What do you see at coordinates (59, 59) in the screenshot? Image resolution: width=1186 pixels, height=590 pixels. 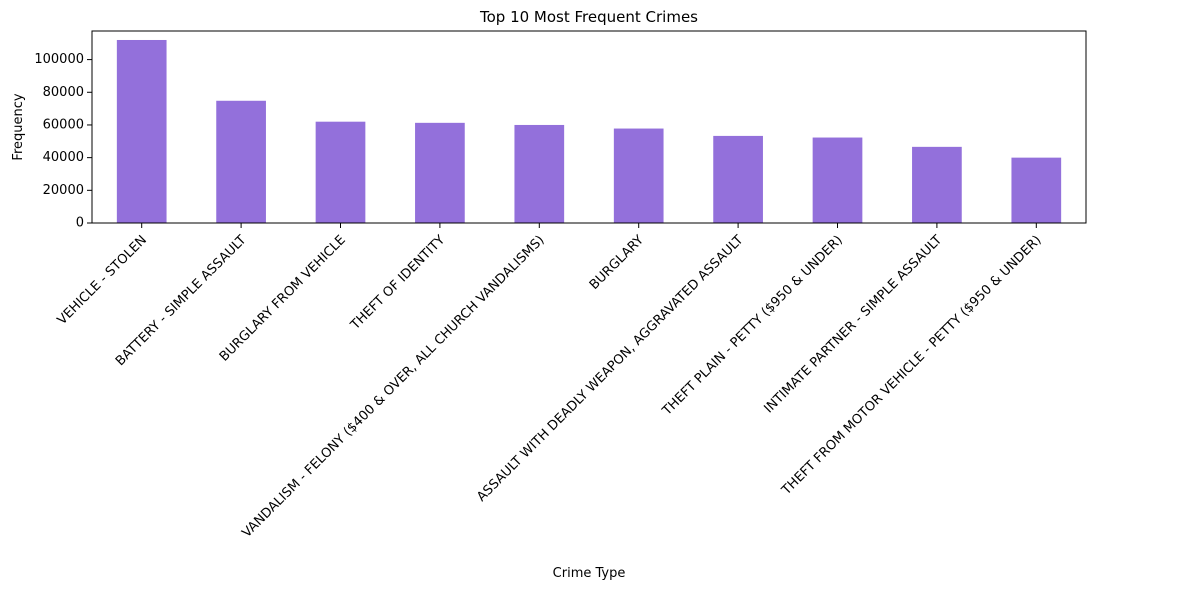 I see `y-tick-label: 100000` at bounding box center [59, 59].